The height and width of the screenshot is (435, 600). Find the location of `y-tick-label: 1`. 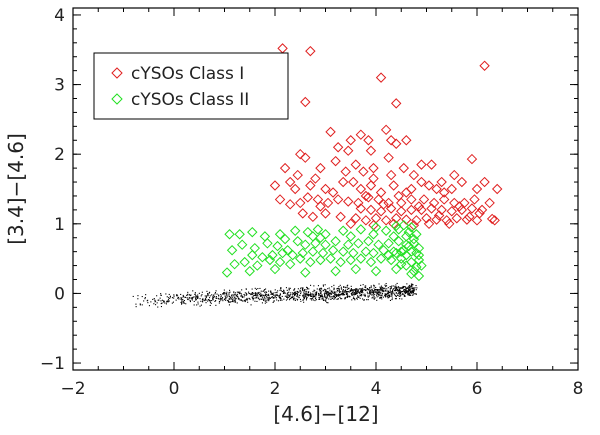

y-tick-label: 1 is located at coordinates (59, 225).